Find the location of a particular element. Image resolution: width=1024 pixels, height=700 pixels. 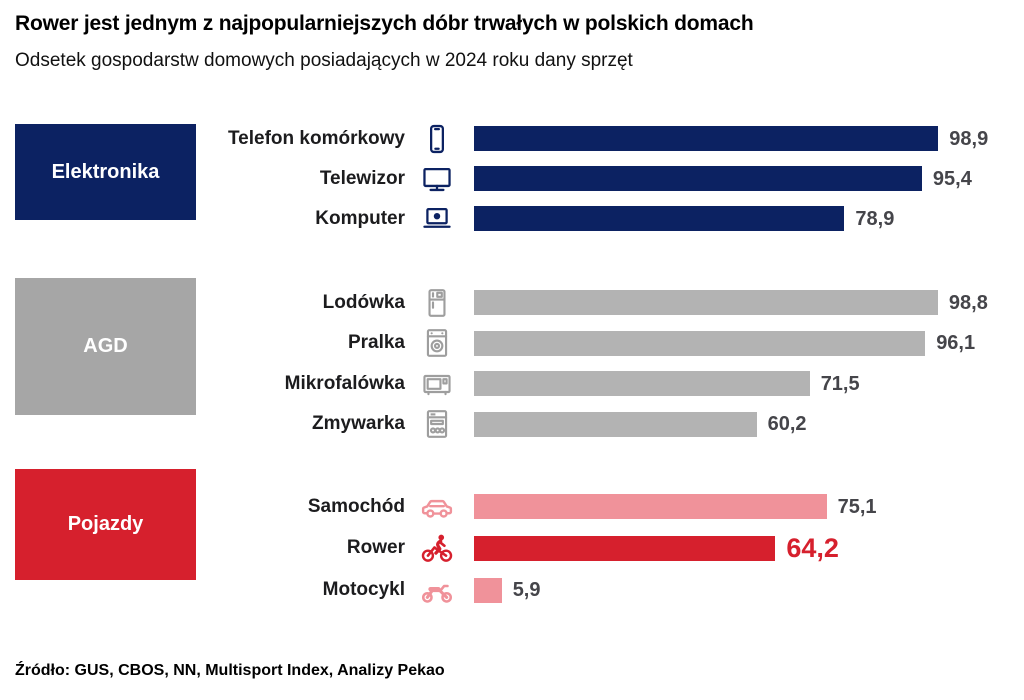

bar-rower is located at coordinates (625, 548).